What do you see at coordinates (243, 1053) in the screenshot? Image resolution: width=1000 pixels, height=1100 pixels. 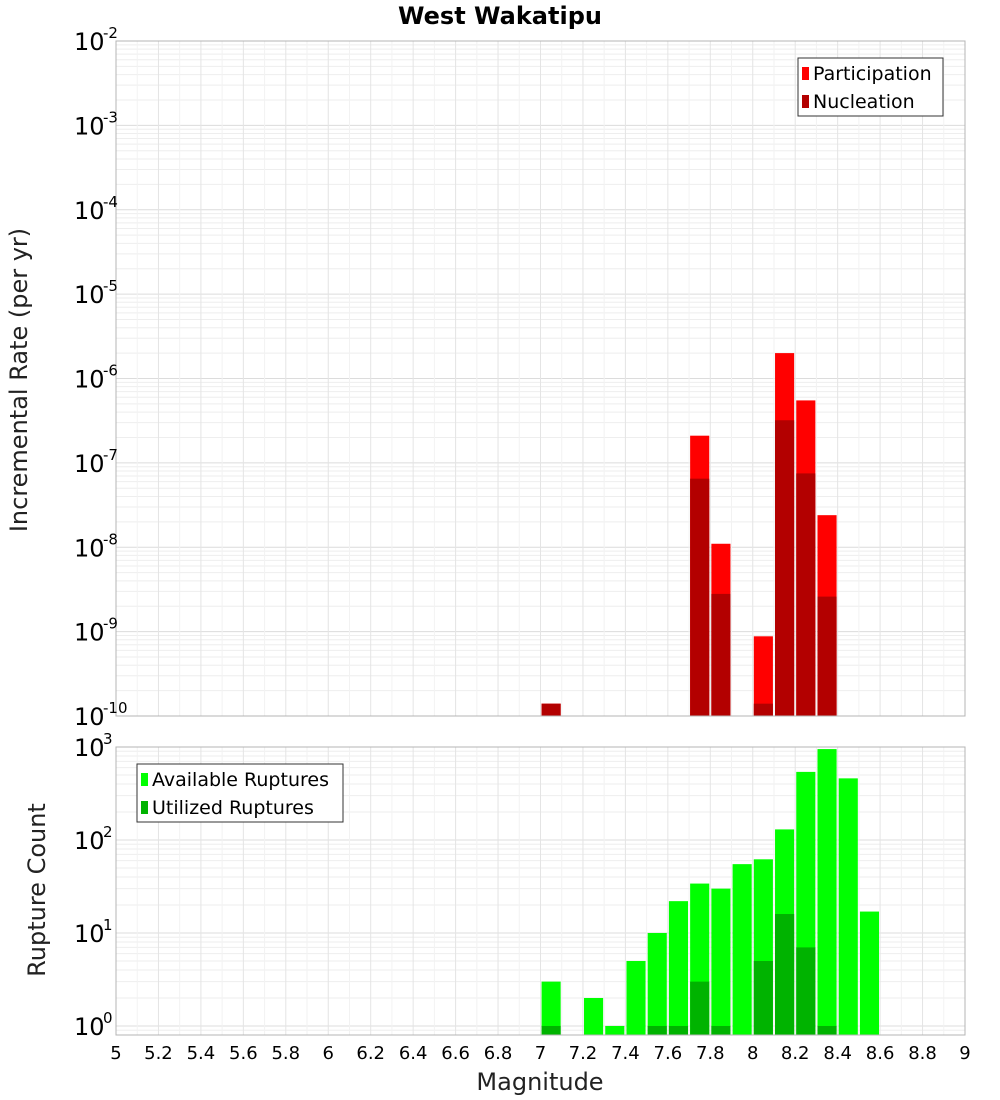 I see `x-tick-label: 5.6` at bounding box center [243, 1053].